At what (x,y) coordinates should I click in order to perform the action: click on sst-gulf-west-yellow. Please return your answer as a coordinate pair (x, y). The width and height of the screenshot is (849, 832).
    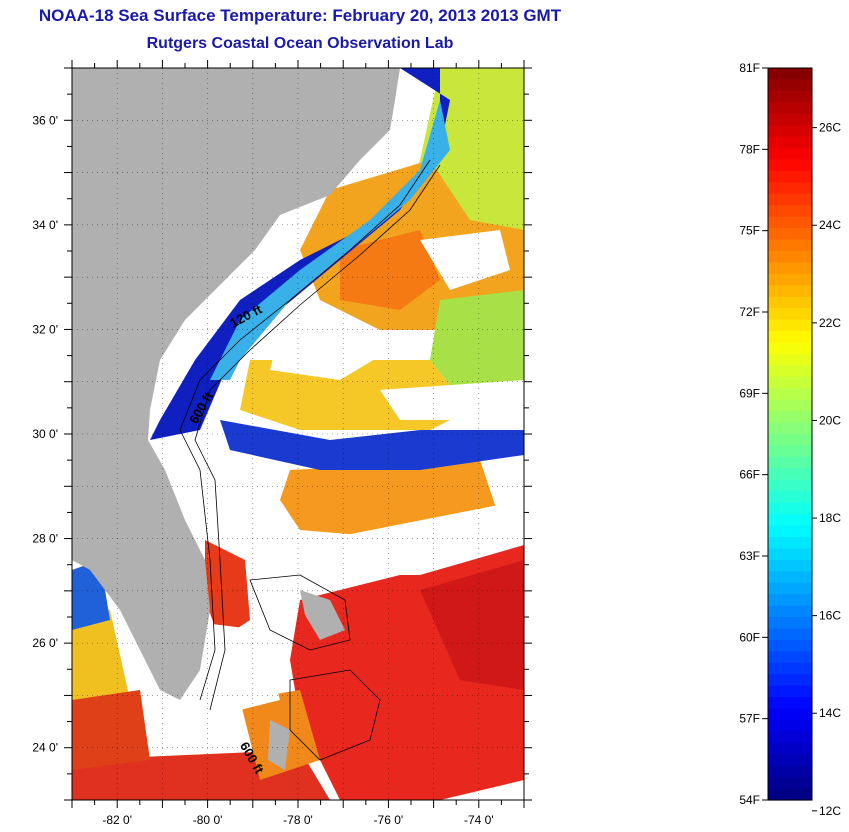
    Looking at the image, I should click on (101, 660).